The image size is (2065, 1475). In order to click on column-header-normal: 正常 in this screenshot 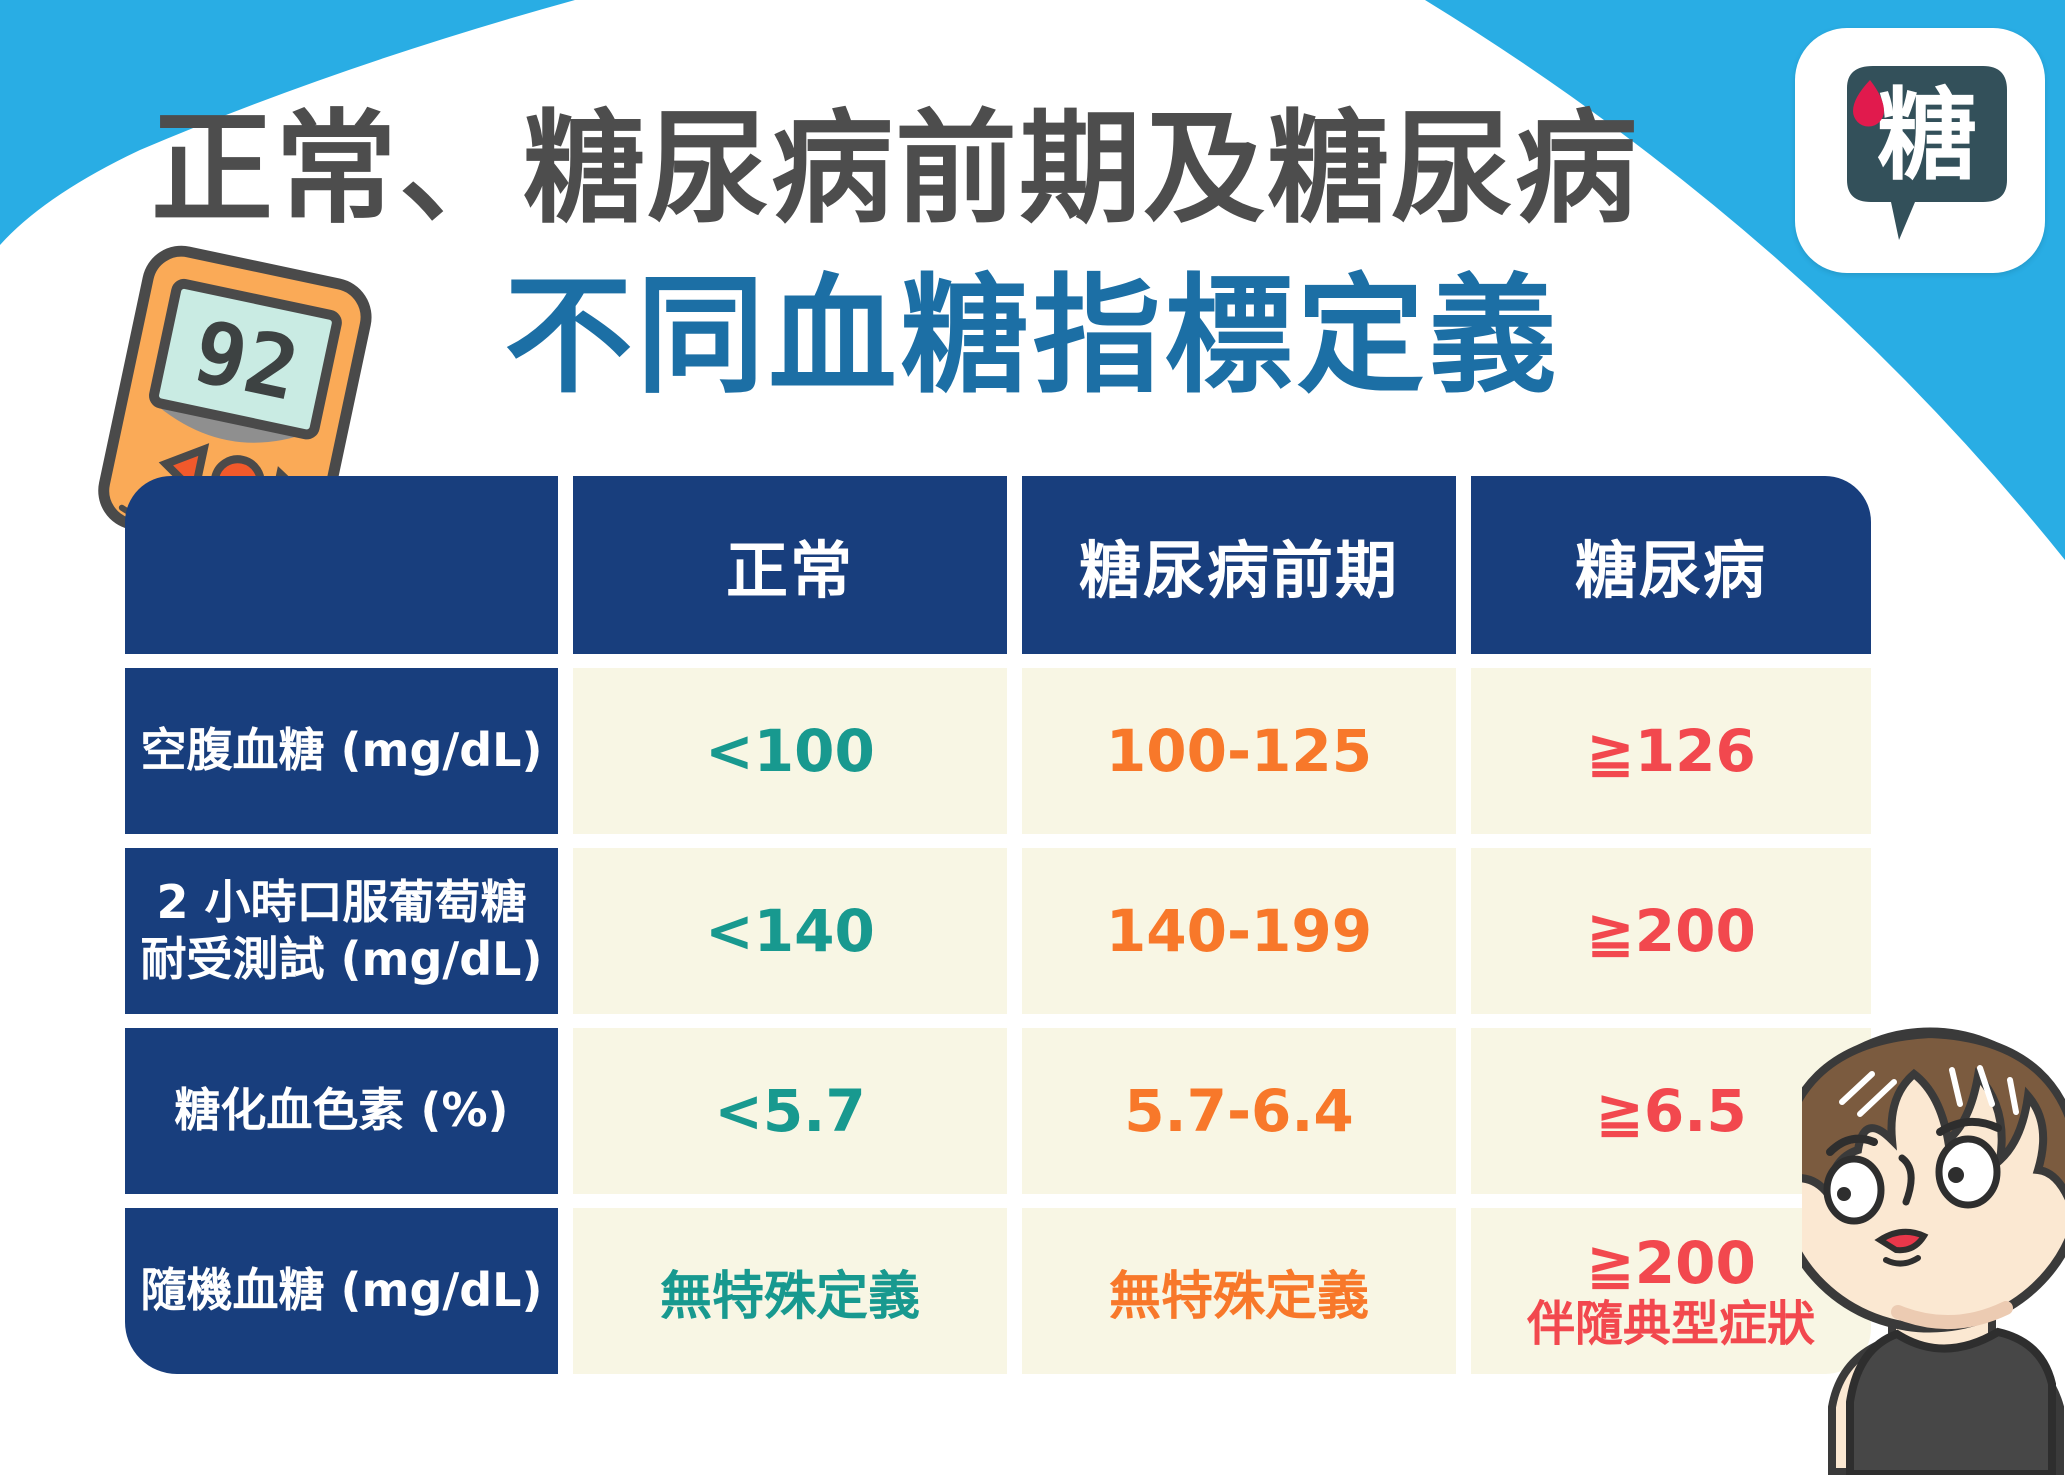, I will do `click(790, 565)`.